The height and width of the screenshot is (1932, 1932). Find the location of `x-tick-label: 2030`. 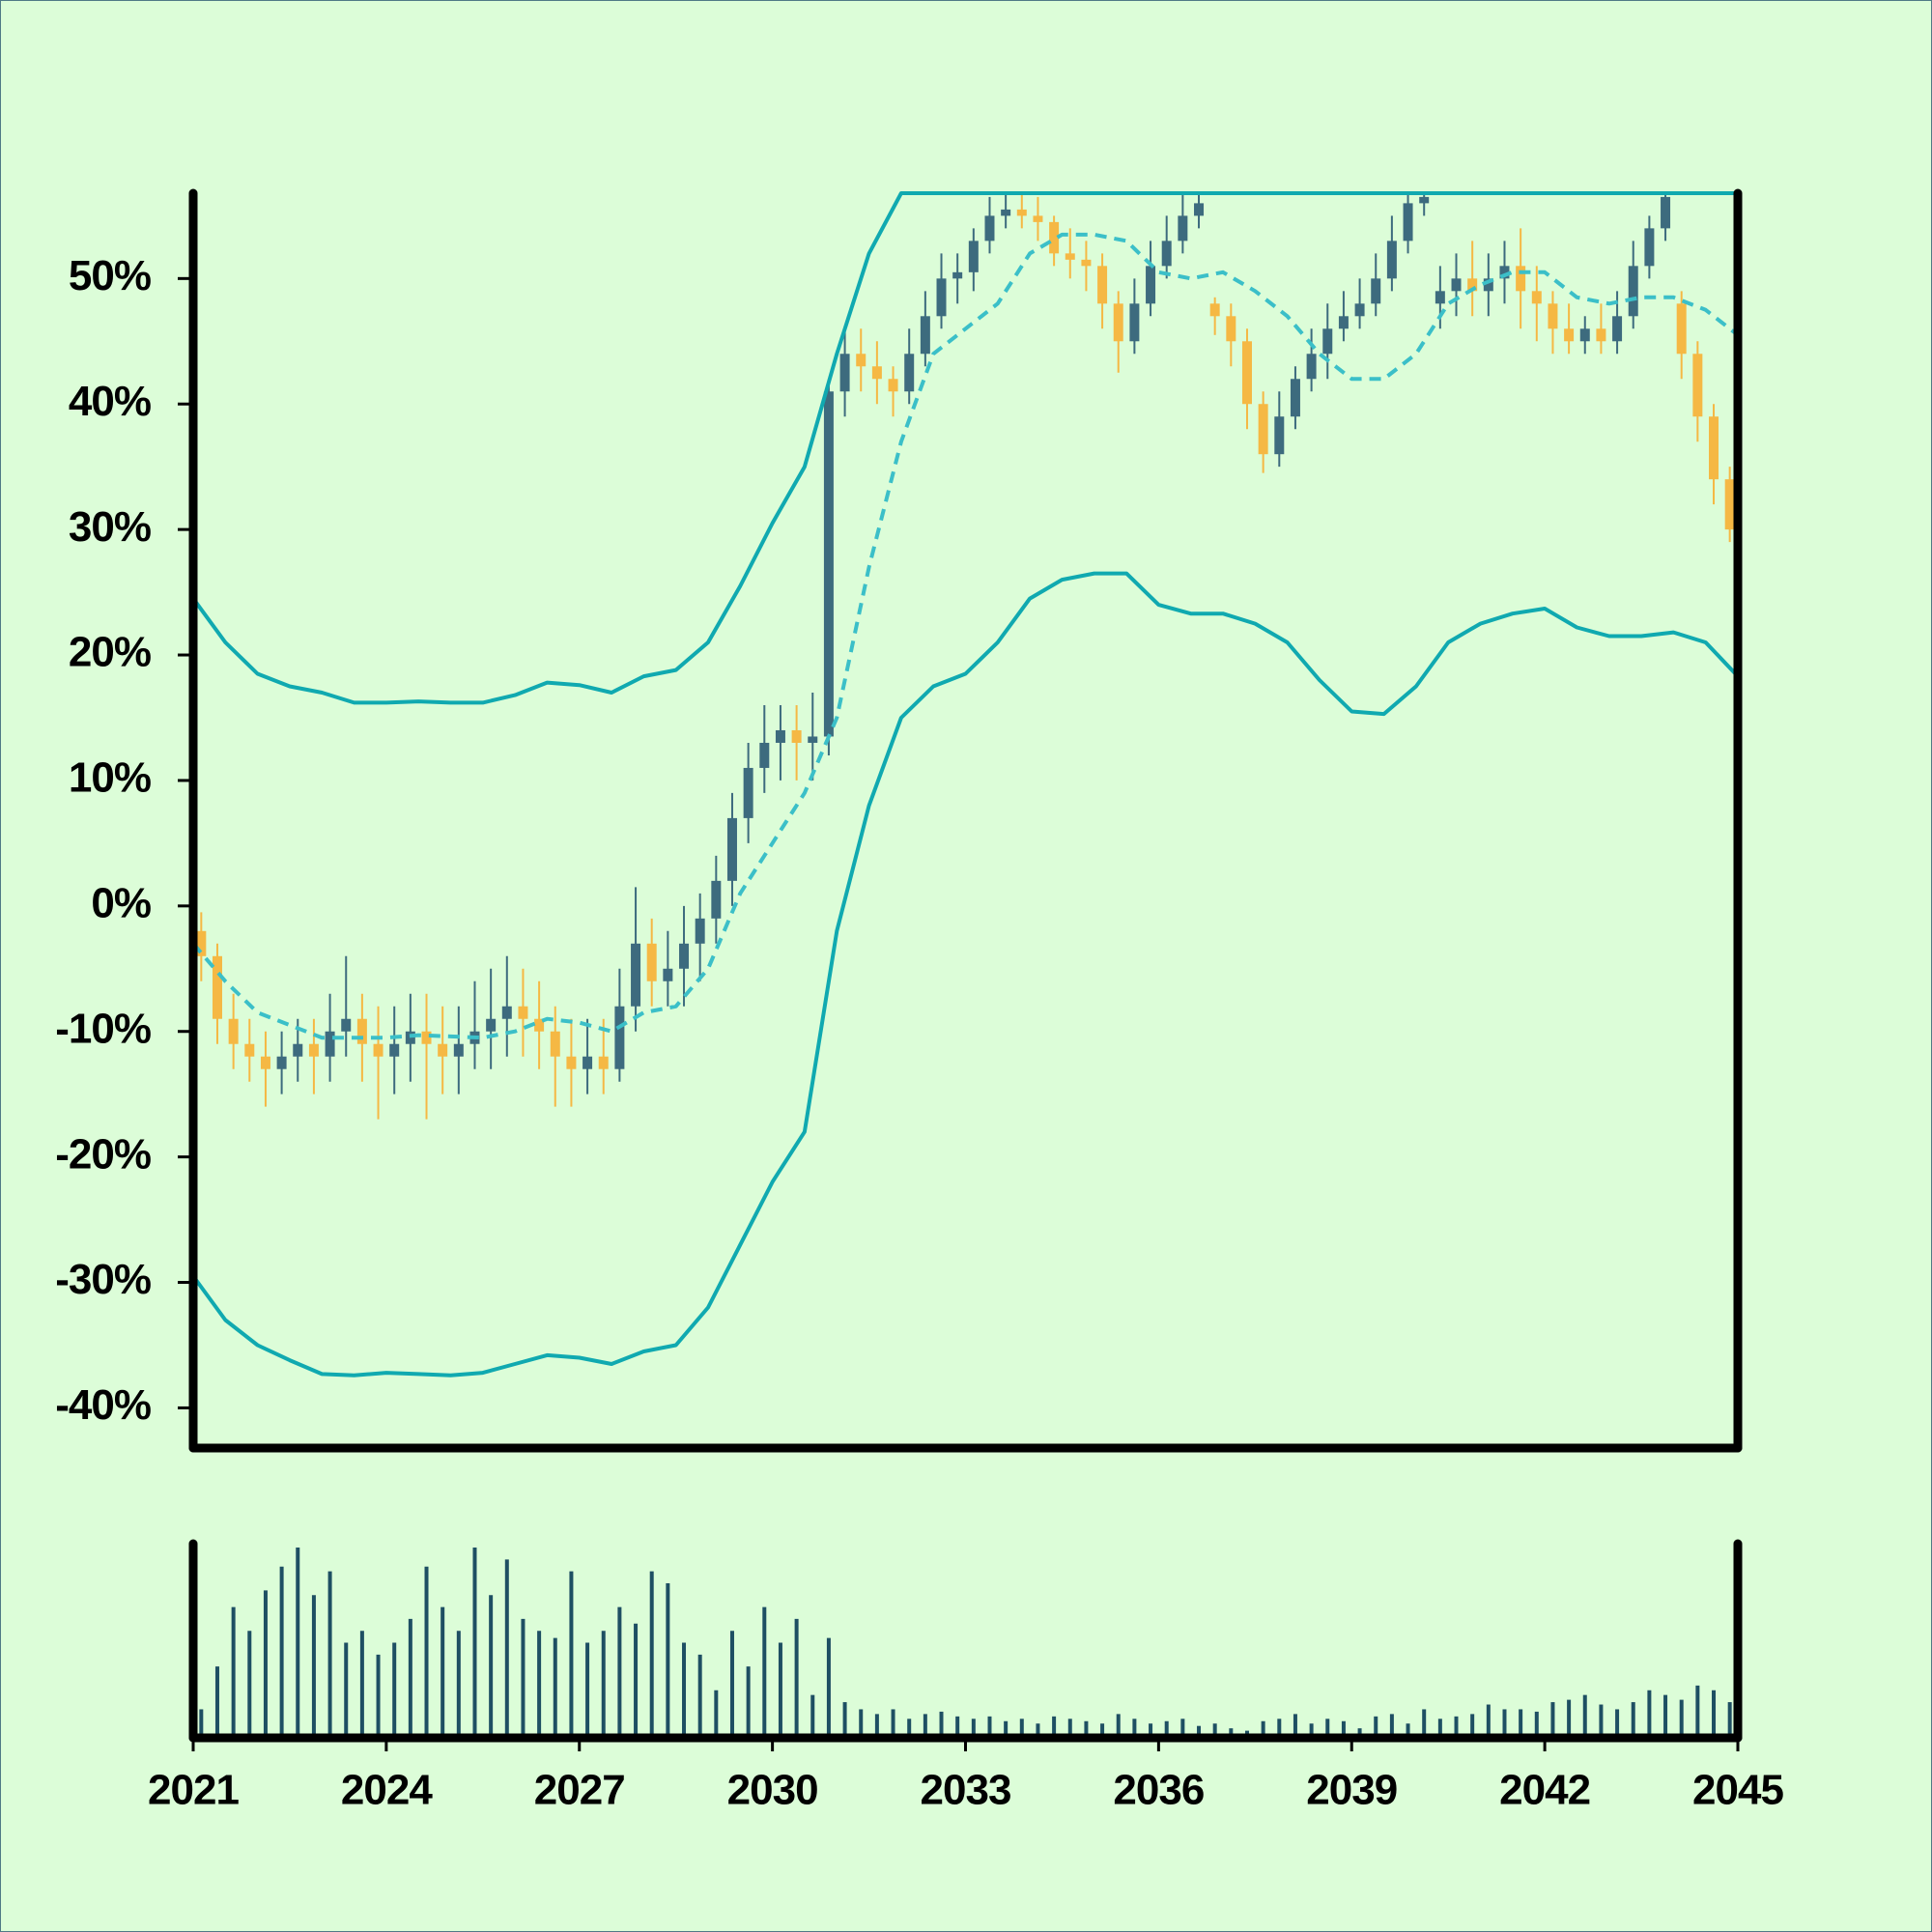

x-tick-label: 2030 is located at coordinates (772, 1790).